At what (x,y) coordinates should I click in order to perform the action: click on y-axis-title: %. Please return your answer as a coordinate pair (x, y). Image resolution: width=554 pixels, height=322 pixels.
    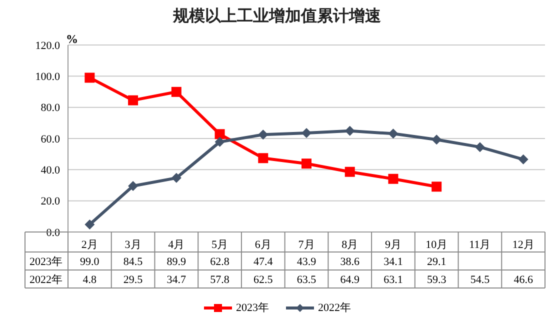
    Looking at the image, I should click on (72, 39).